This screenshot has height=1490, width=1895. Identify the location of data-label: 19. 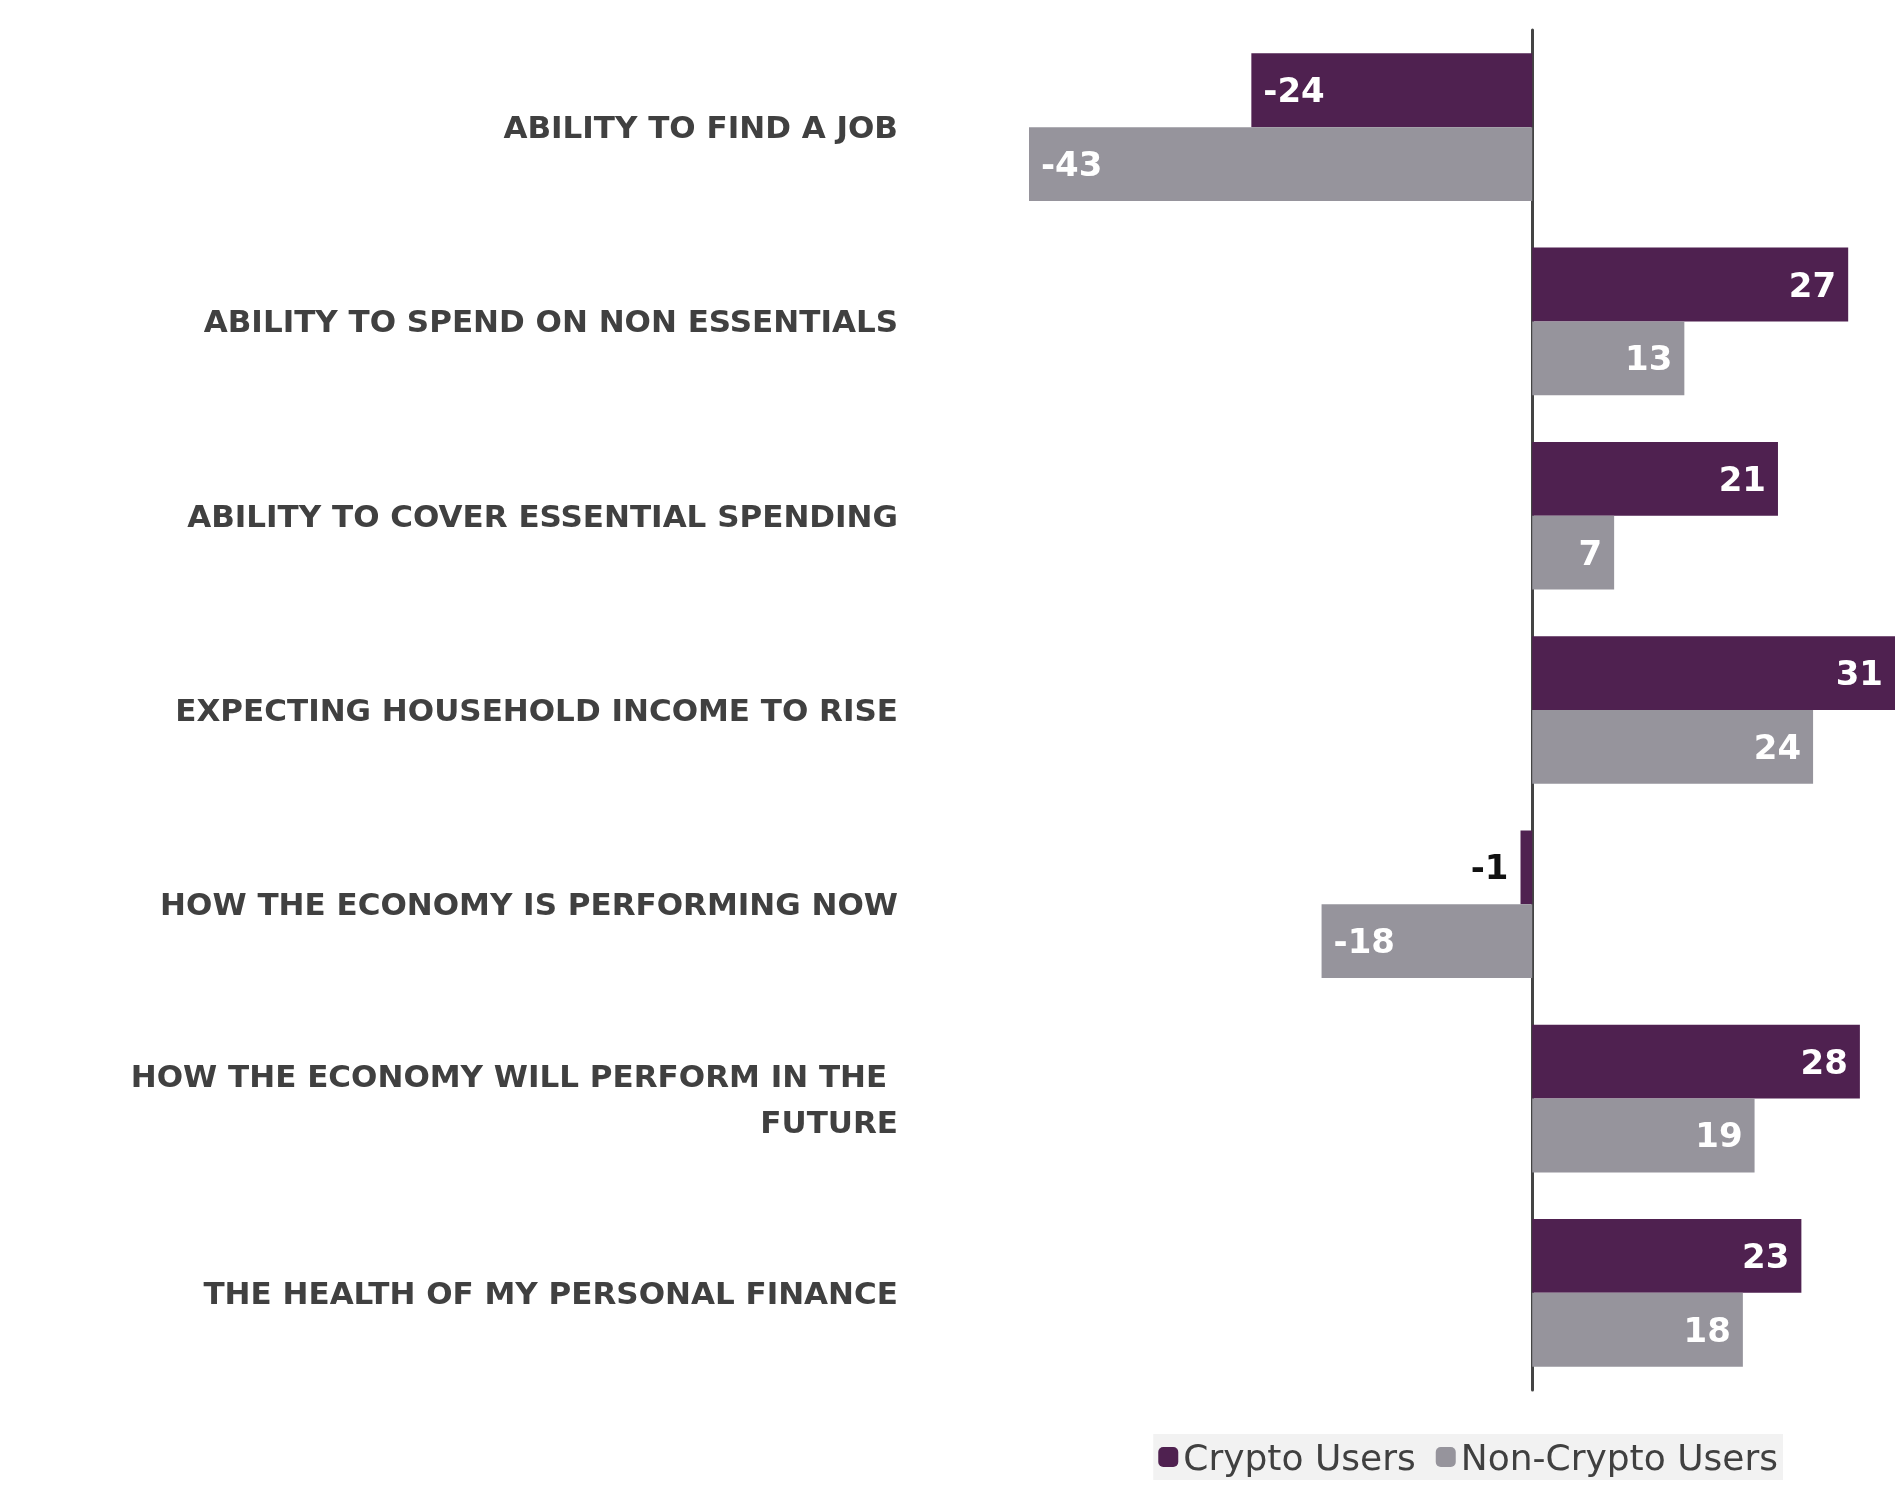
(1719, 1135).